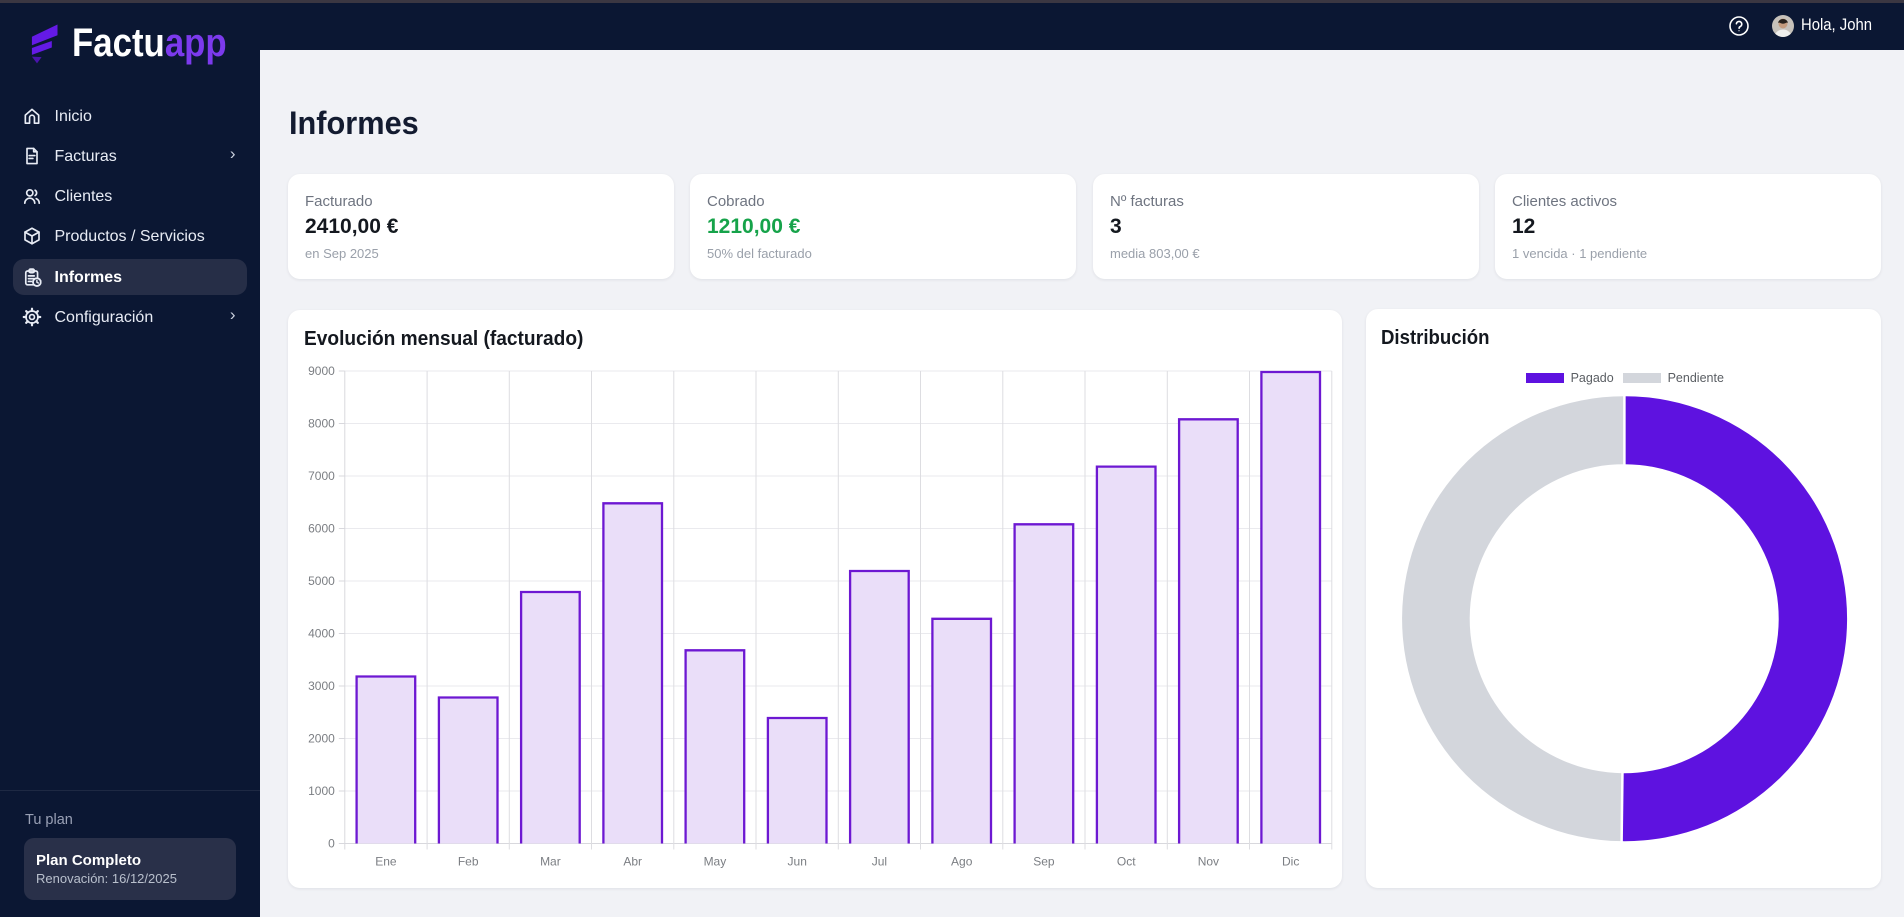 This screenshot has height=917, width=1904. I want to click on svg-text: 6000, so click(321, 529).